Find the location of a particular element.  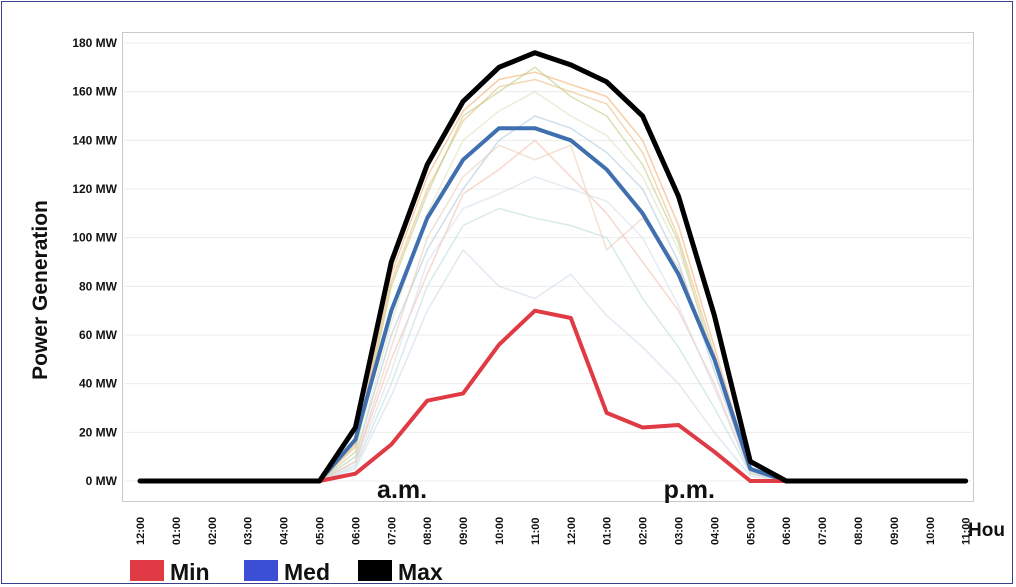

period-labels: a.m. p.m. is located at coordinates (546, 490).